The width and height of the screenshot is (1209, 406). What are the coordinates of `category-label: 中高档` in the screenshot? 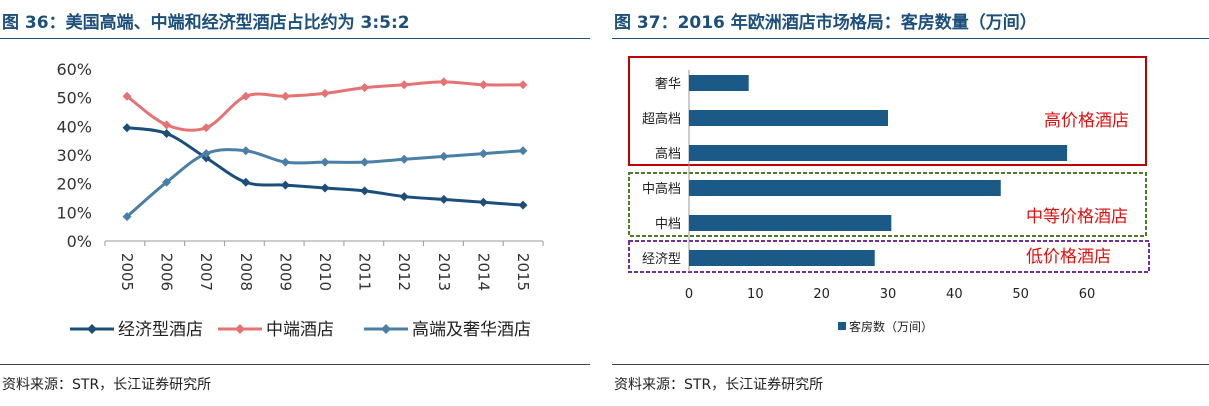 It's located at (661, 189).